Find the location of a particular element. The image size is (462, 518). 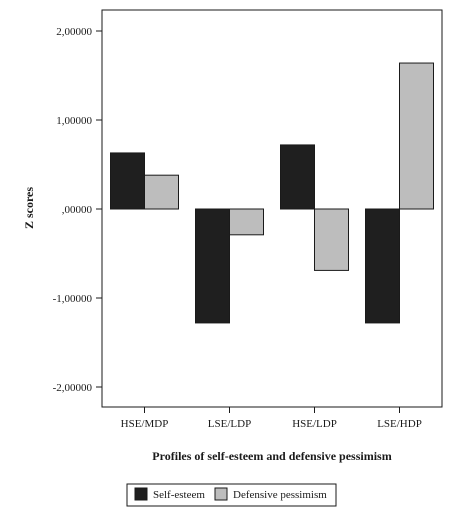

x-tick-label: LSE/HDP is located at coordinates (399, 424).